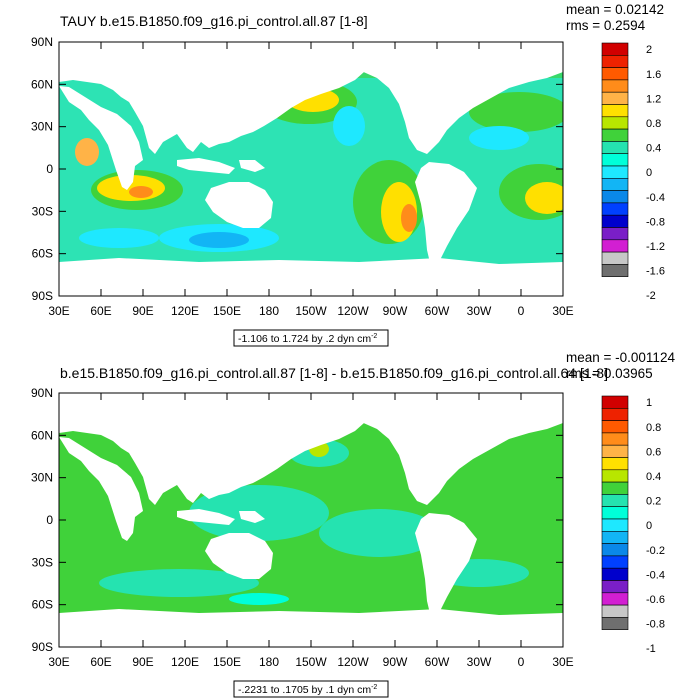 Image resolution: width=700 pixels, height=700 pixels. Describe the element at coordinates (374, 336) in the screenshot. I see `panel-1-range-sup: -2` at that location.